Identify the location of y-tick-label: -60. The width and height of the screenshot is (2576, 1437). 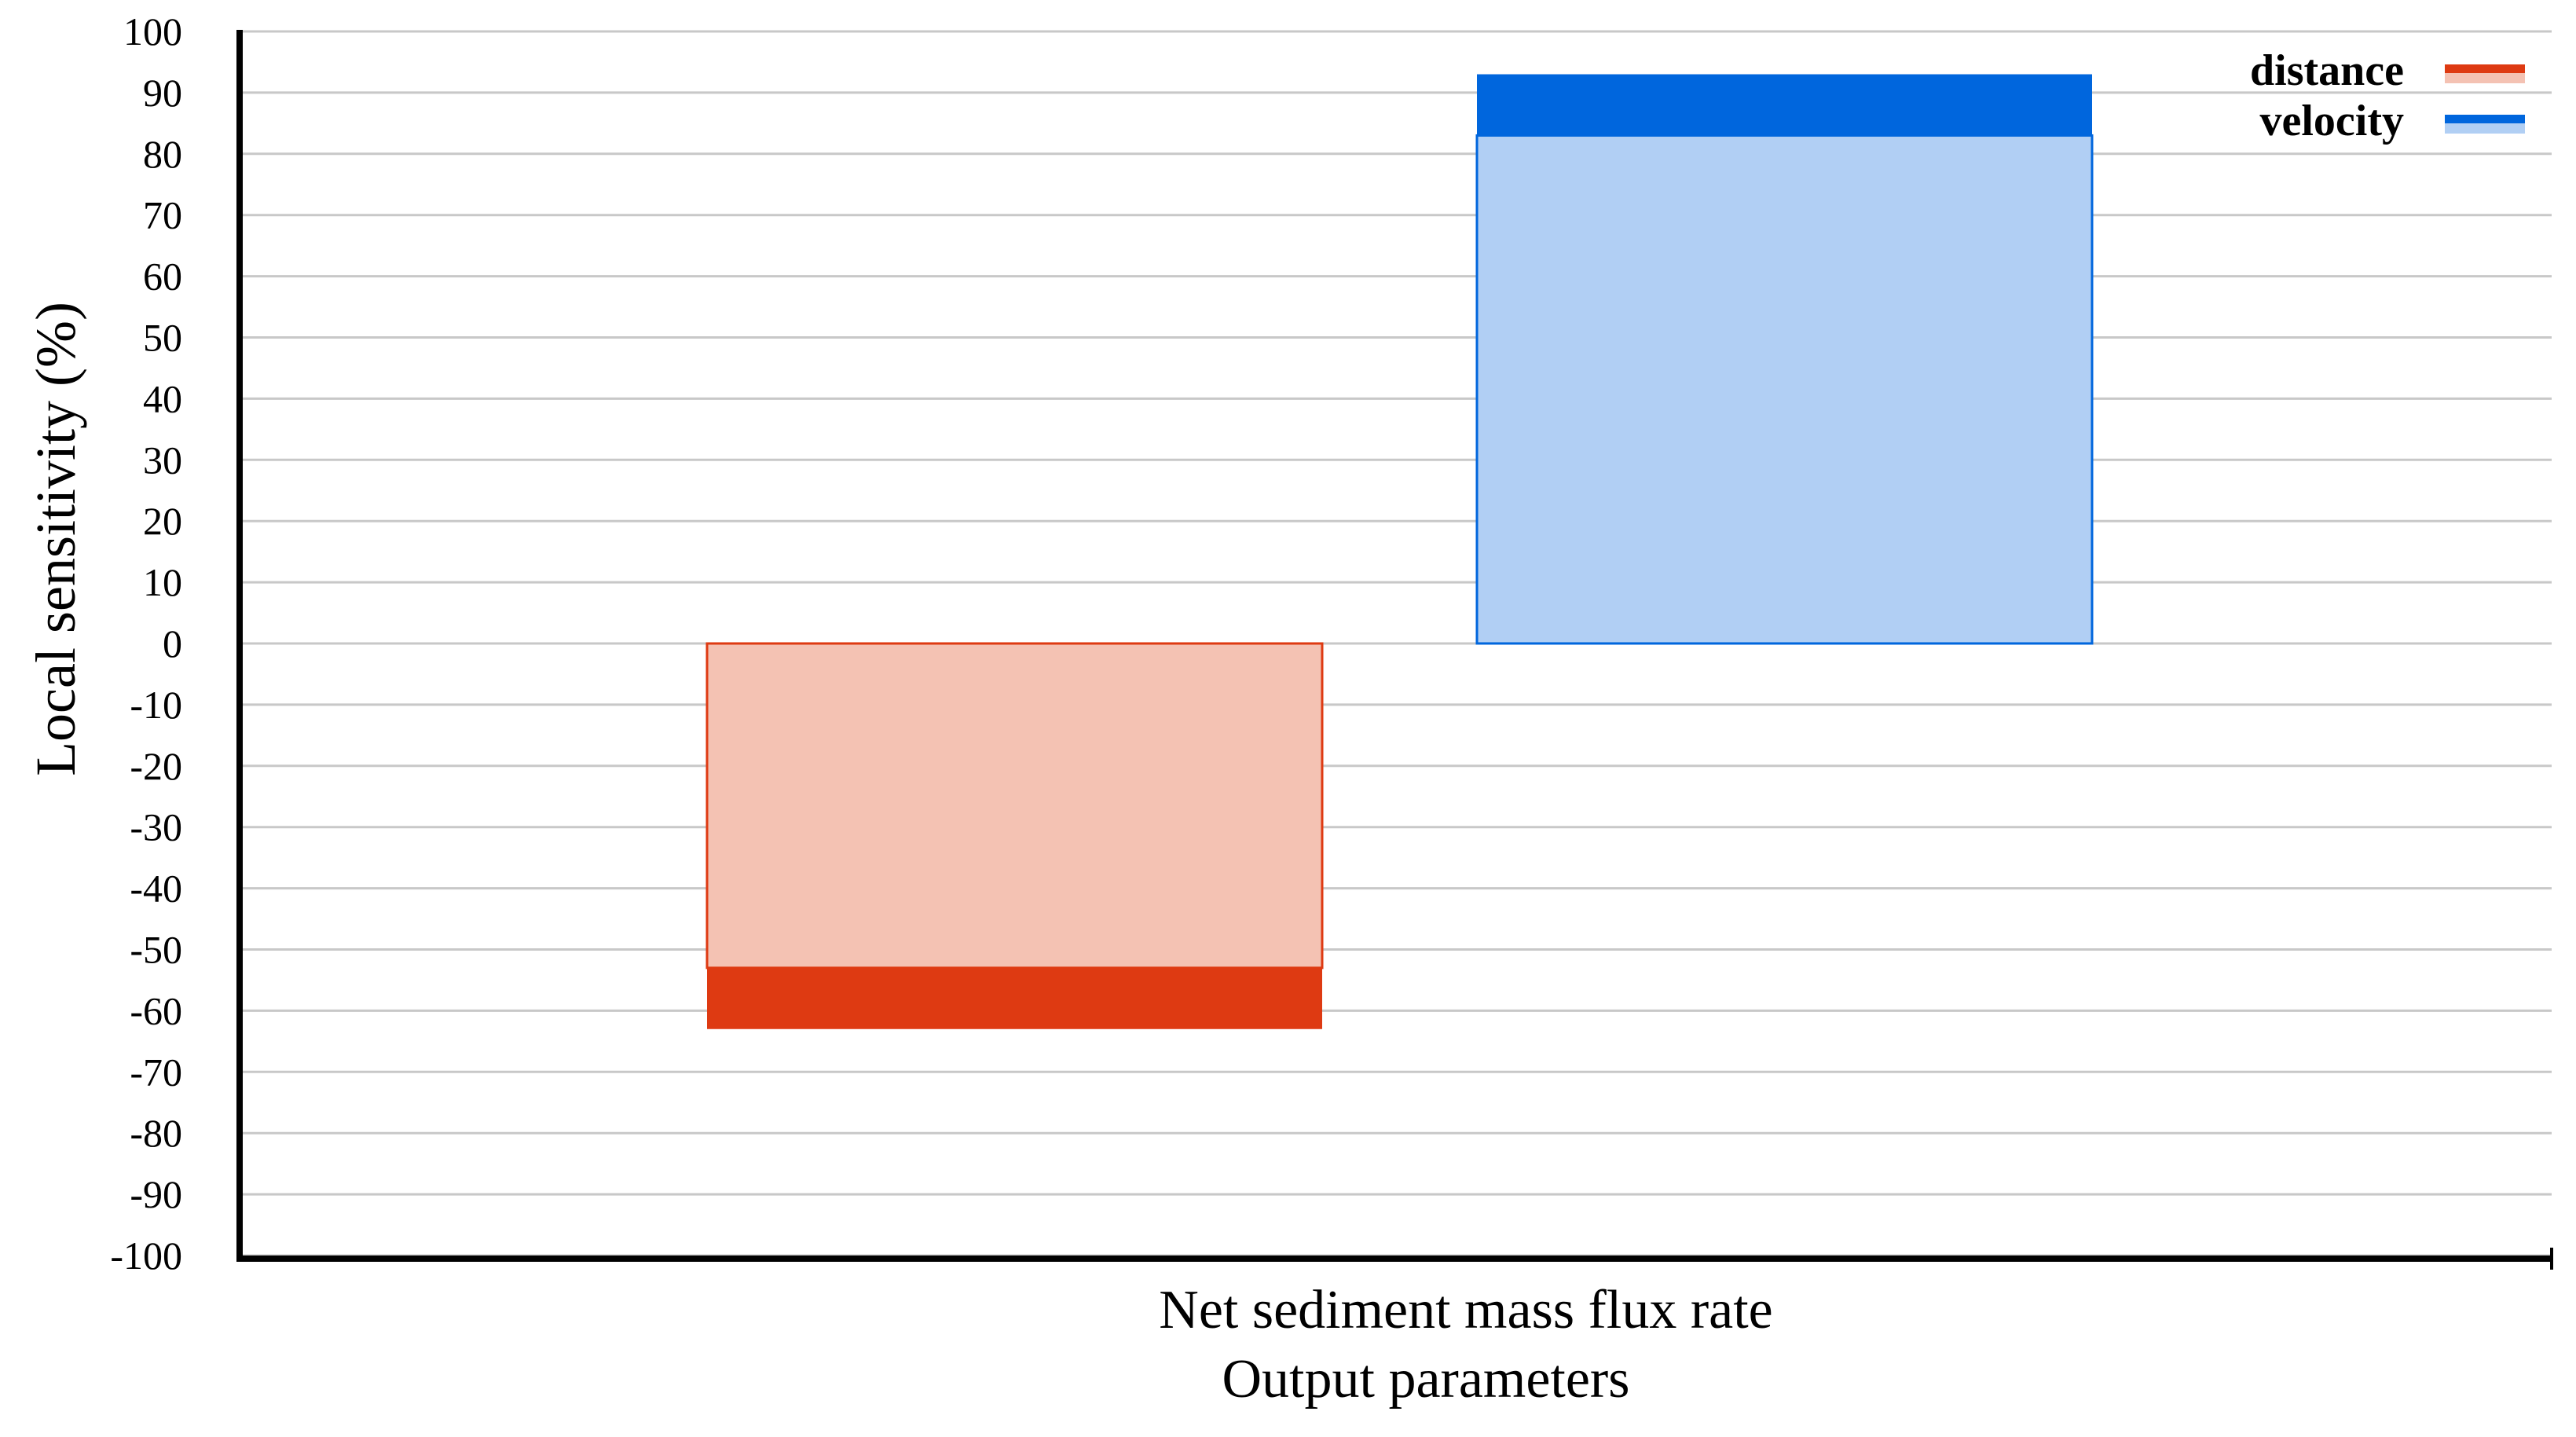
(156, 1010).